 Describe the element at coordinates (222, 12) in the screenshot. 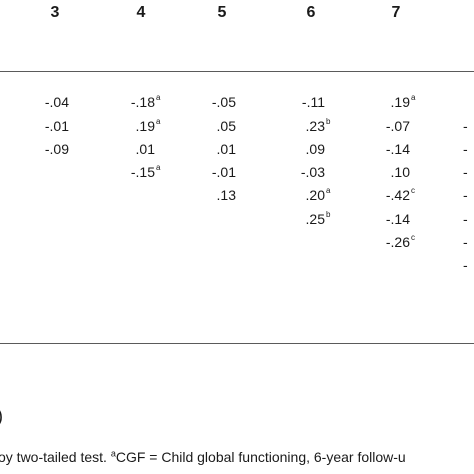

I see `column-header-3: 5` at that location.